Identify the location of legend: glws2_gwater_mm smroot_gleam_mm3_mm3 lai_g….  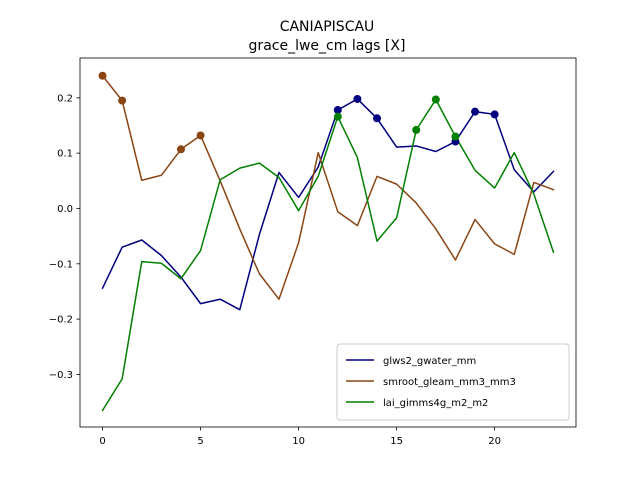
(453, 382).